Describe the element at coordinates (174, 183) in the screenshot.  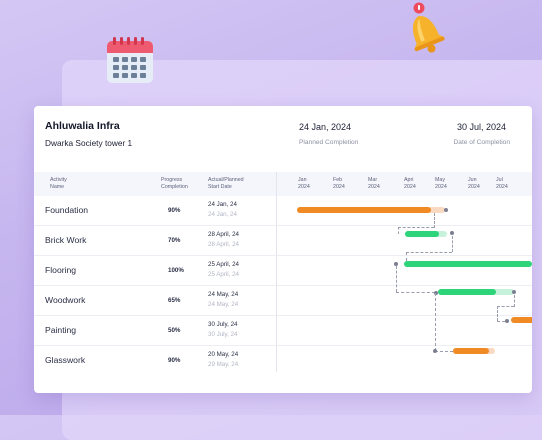
I see `header-progress: Progress Completion` at that location.